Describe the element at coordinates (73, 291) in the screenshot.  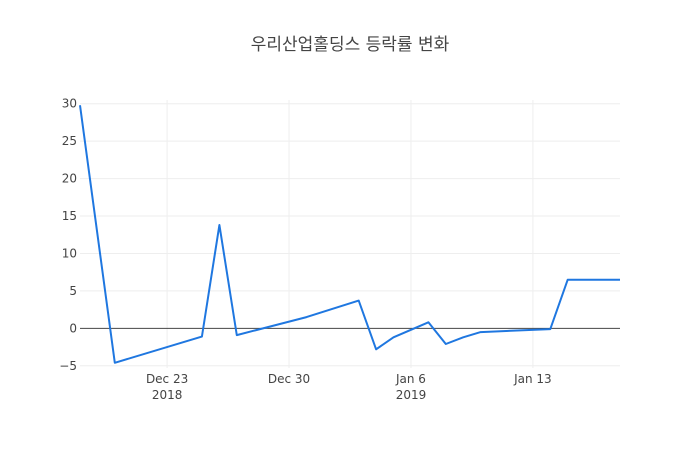
I see `y-tick-label: 5` at that location.